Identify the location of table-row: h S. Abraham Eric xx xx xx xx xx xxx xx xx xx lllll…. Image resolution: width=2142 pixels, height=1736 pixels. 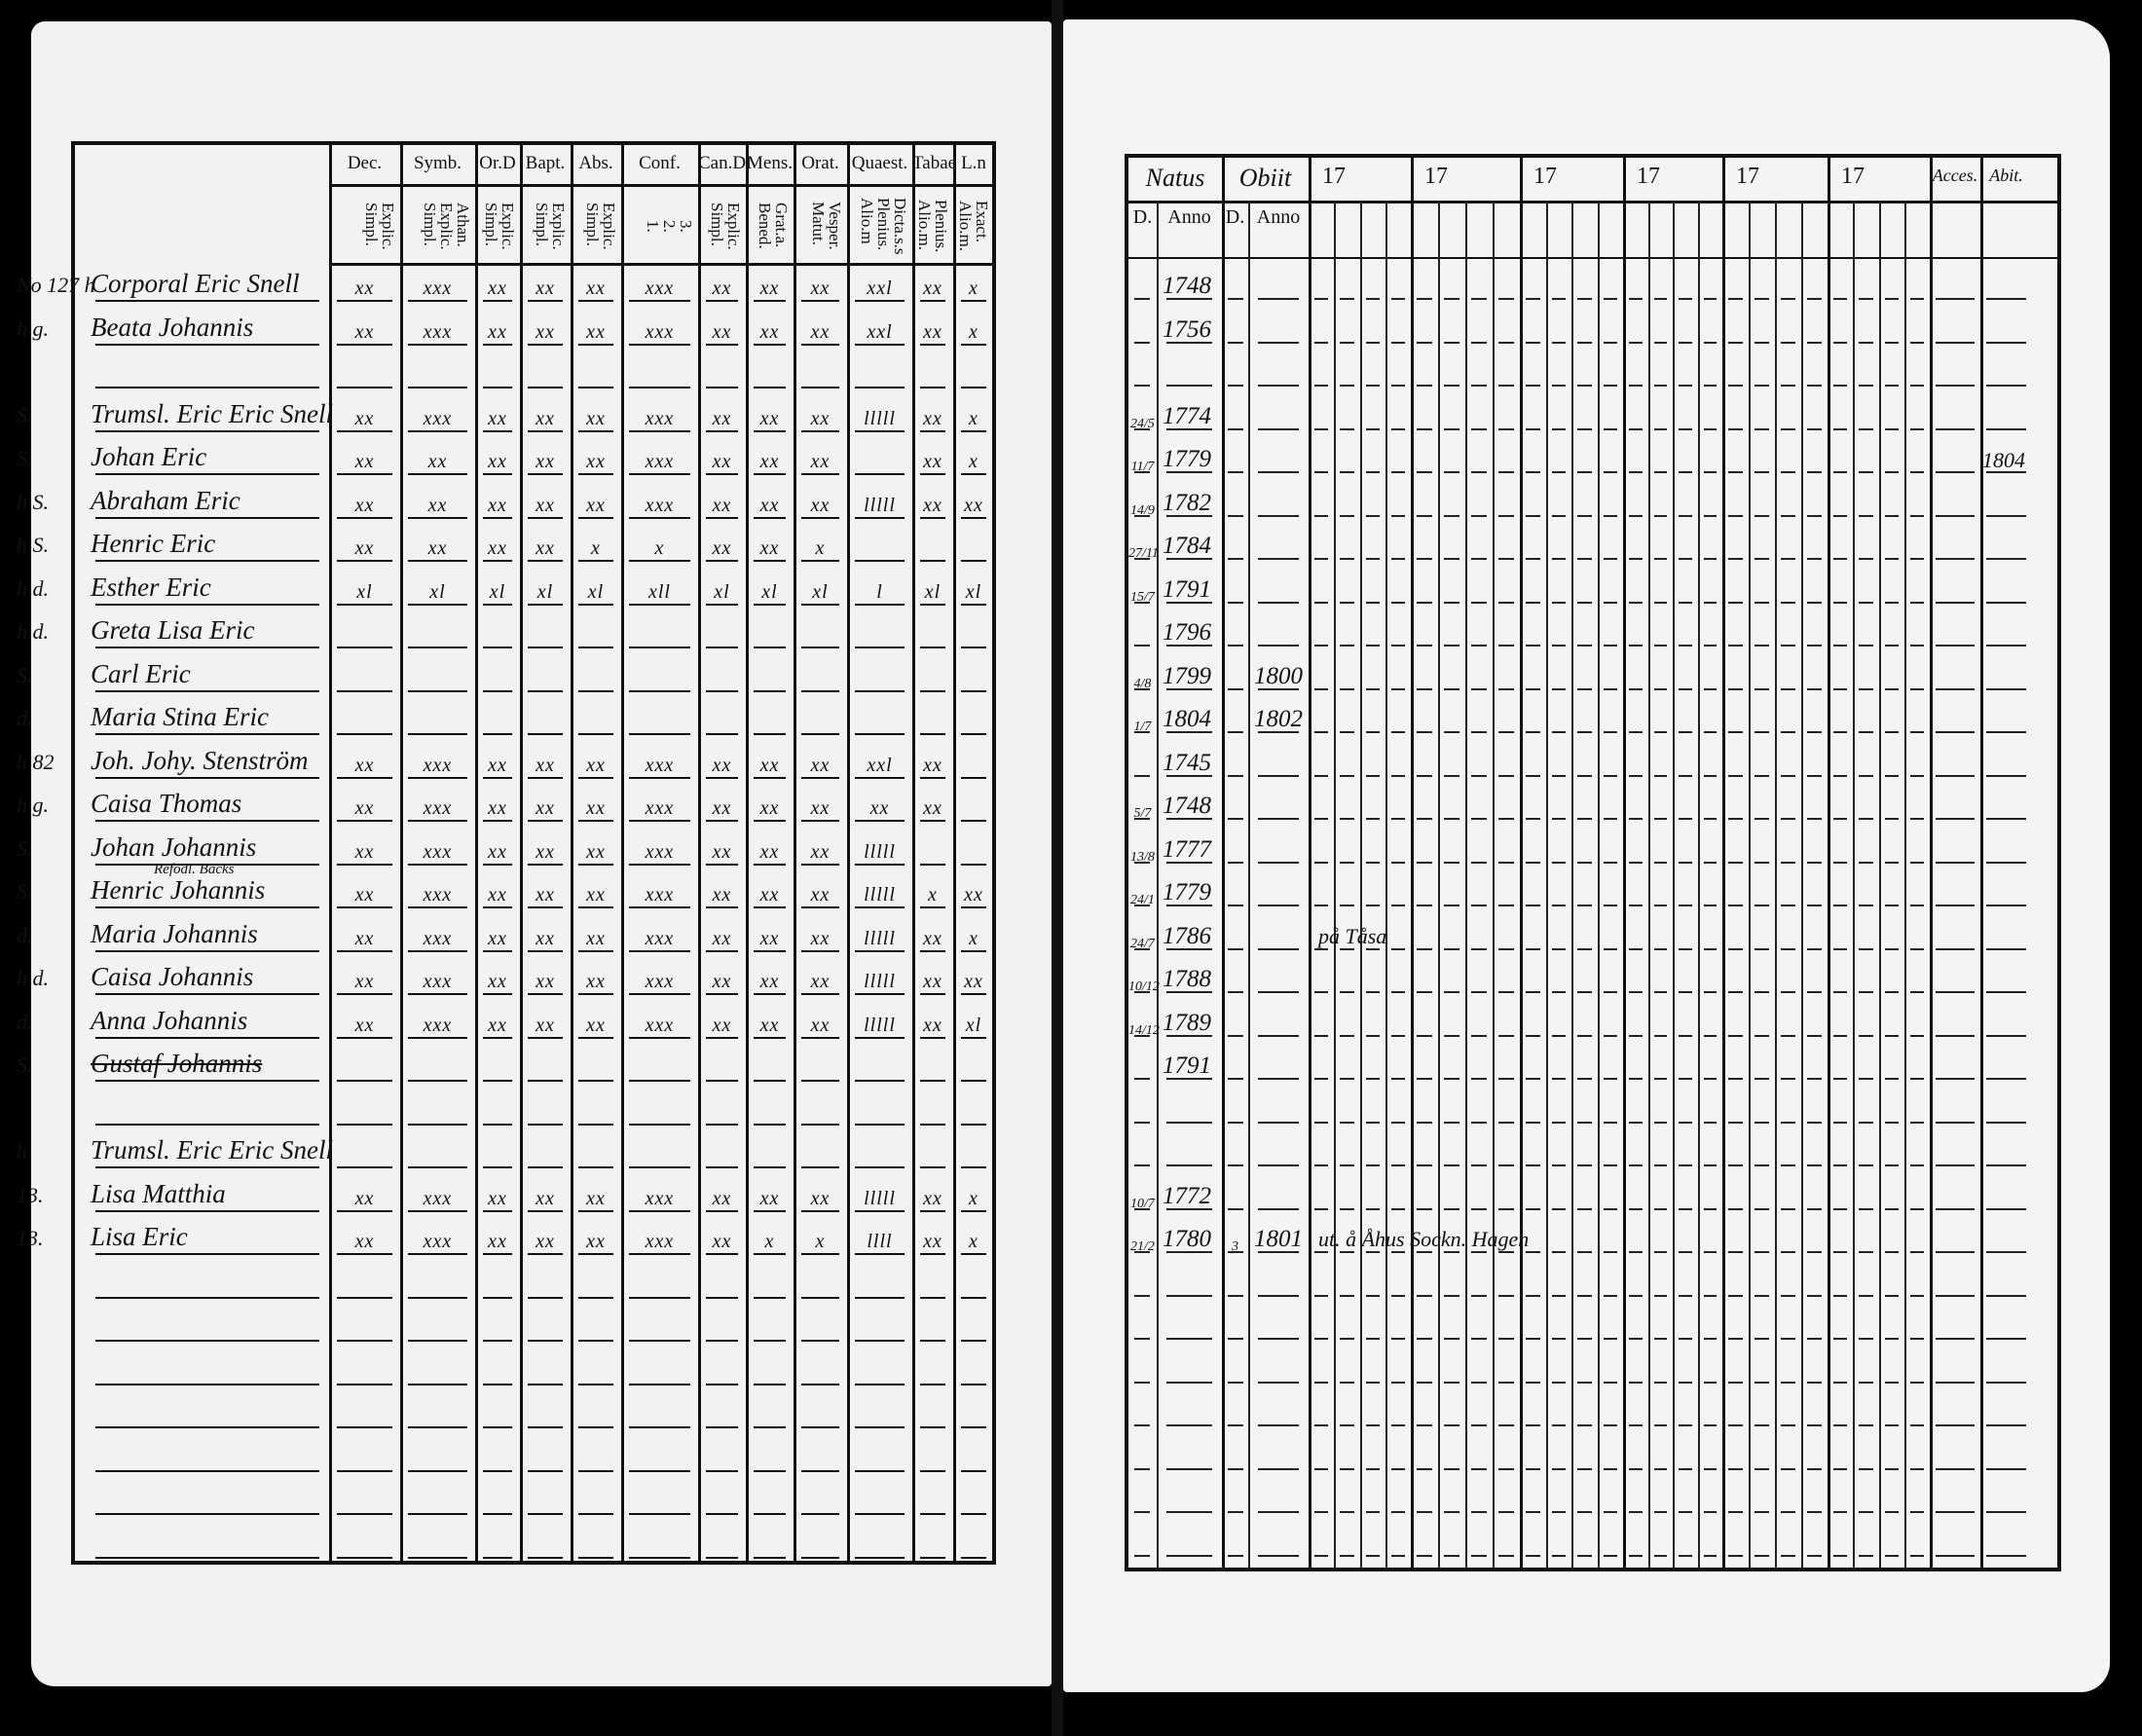
(504, 501).